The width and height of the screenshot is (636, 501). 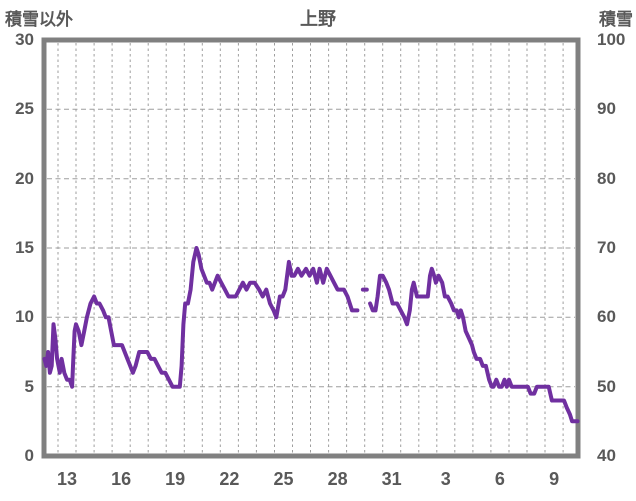 I want to click on x-tick-25: 25, so click(x=283, y=479).